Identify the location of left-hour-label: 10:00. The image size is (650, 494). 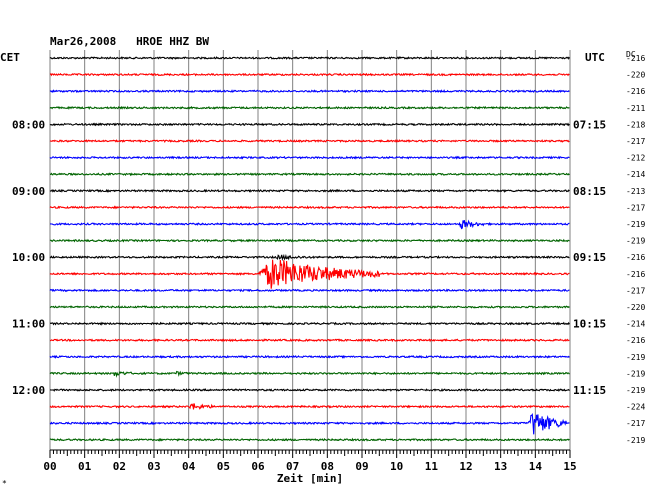
(28, 257).